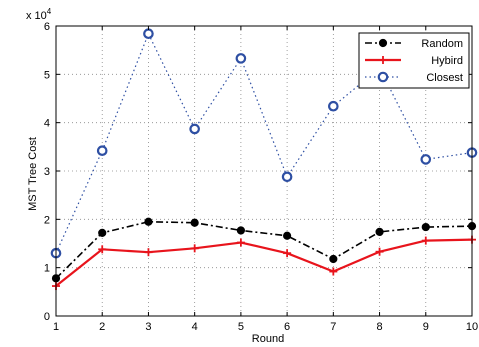 Image resolution: width=479 pixels, height=347 pixels. What do you see at coordinates (47, 75) in the screenshot?
I see `y-tick-label: 5` at bounding box center [47, 75].